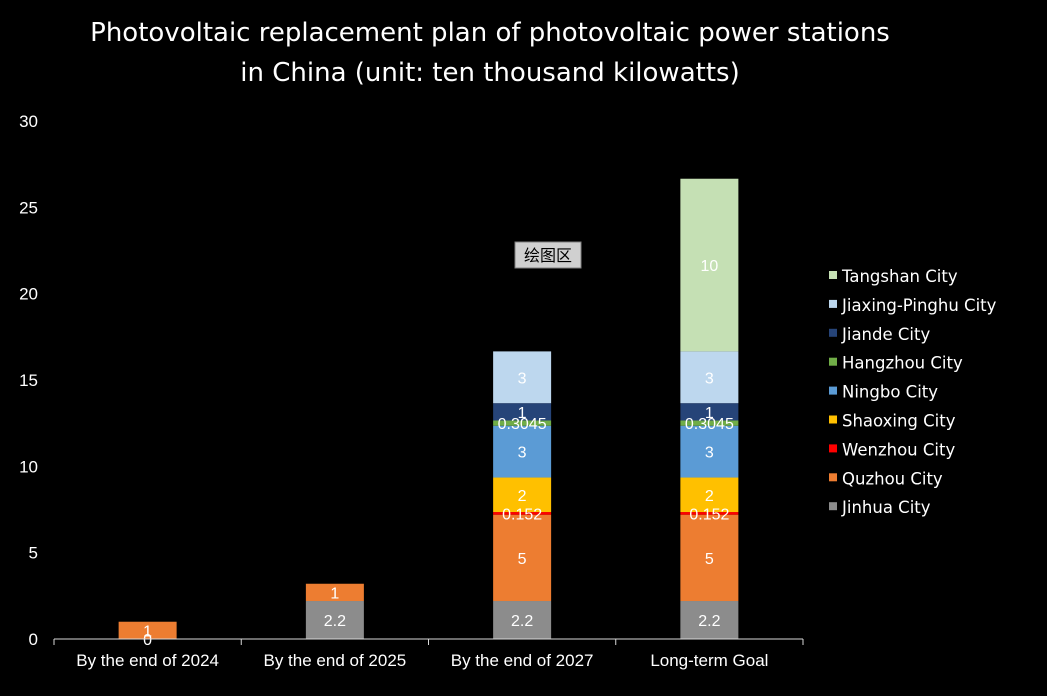 Image resolution: width=1047 pixels, height=696 pixels. I want to click on bar-jinhua-city-by-the-end-of-2027, so click(522, 620).